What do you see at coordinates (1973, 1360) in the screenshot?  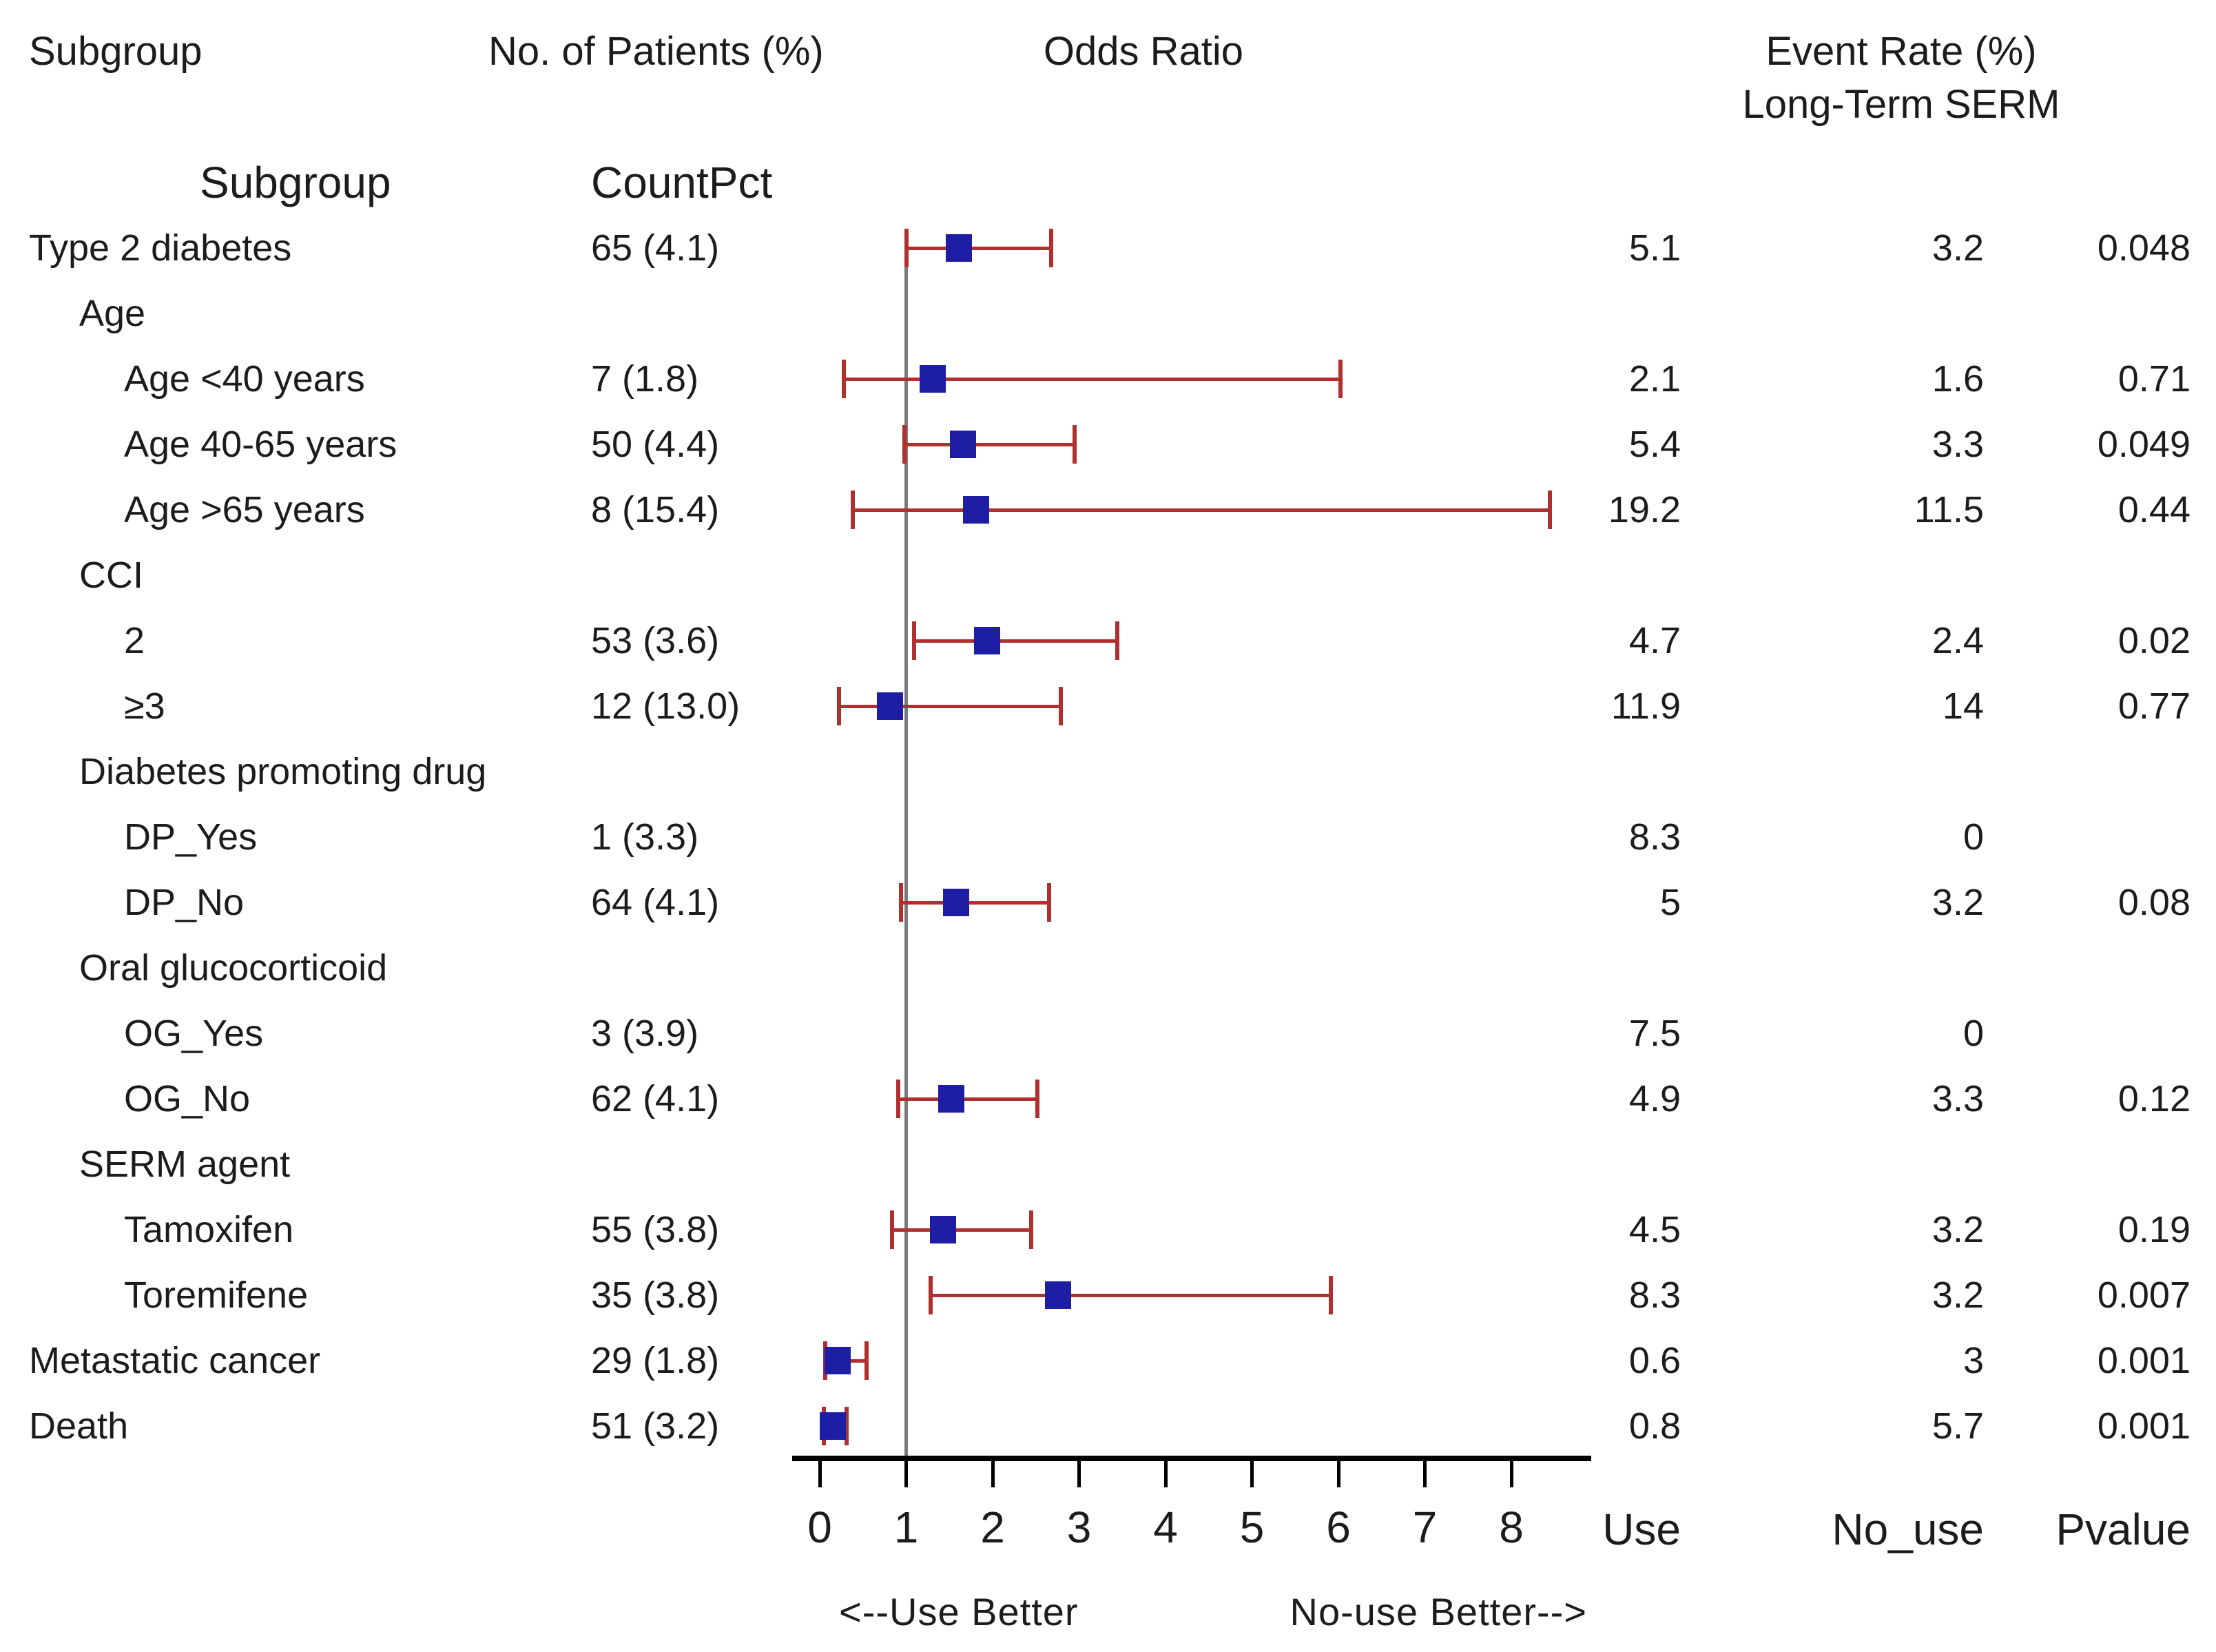 I see `event-rate-no-use-value: 3` at bounding box center [1973, 1360].